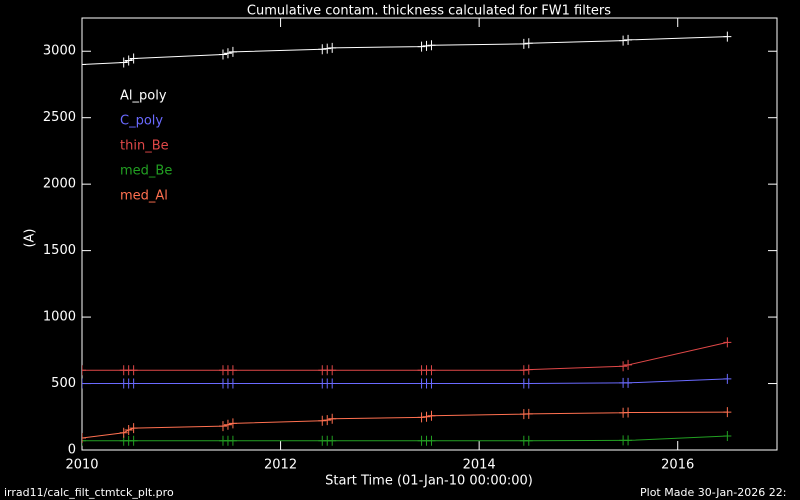 This screenshot has height=500, width=800. I want to click on x-tick-label: 2012, so click(280, 465).